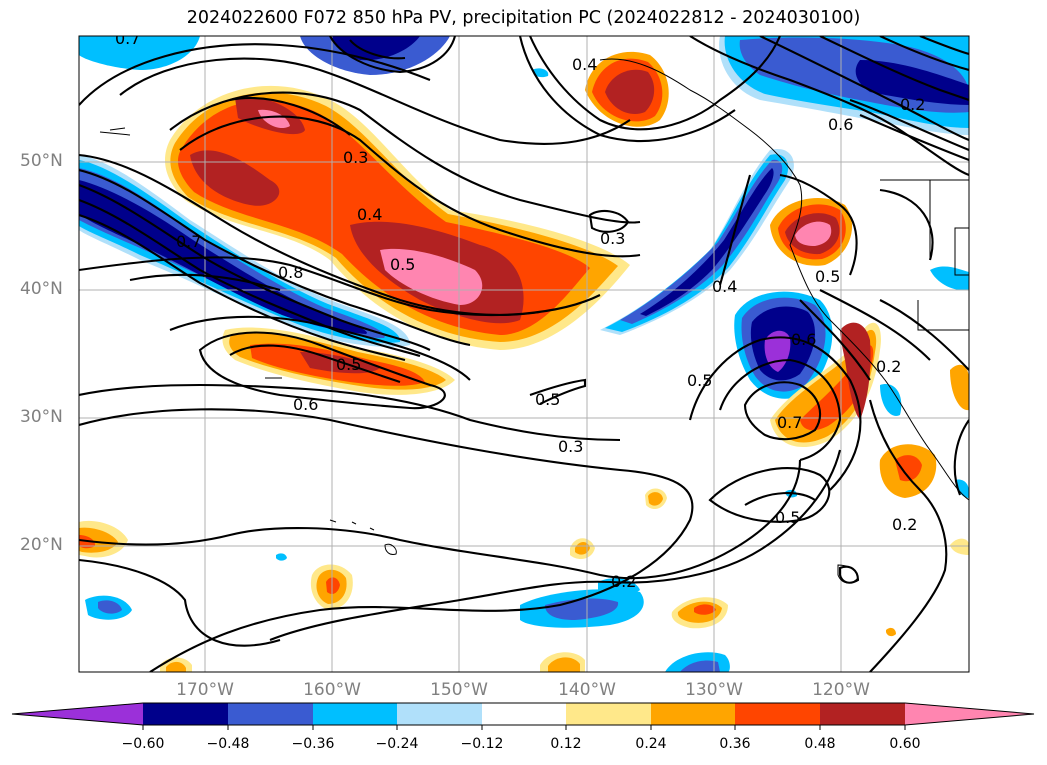 The height and width of the screenshot is (765, 1047). Describe the element at coordinates (332, 690) in the screenshot. I see `lon-label-160w: 160°W` at that location.